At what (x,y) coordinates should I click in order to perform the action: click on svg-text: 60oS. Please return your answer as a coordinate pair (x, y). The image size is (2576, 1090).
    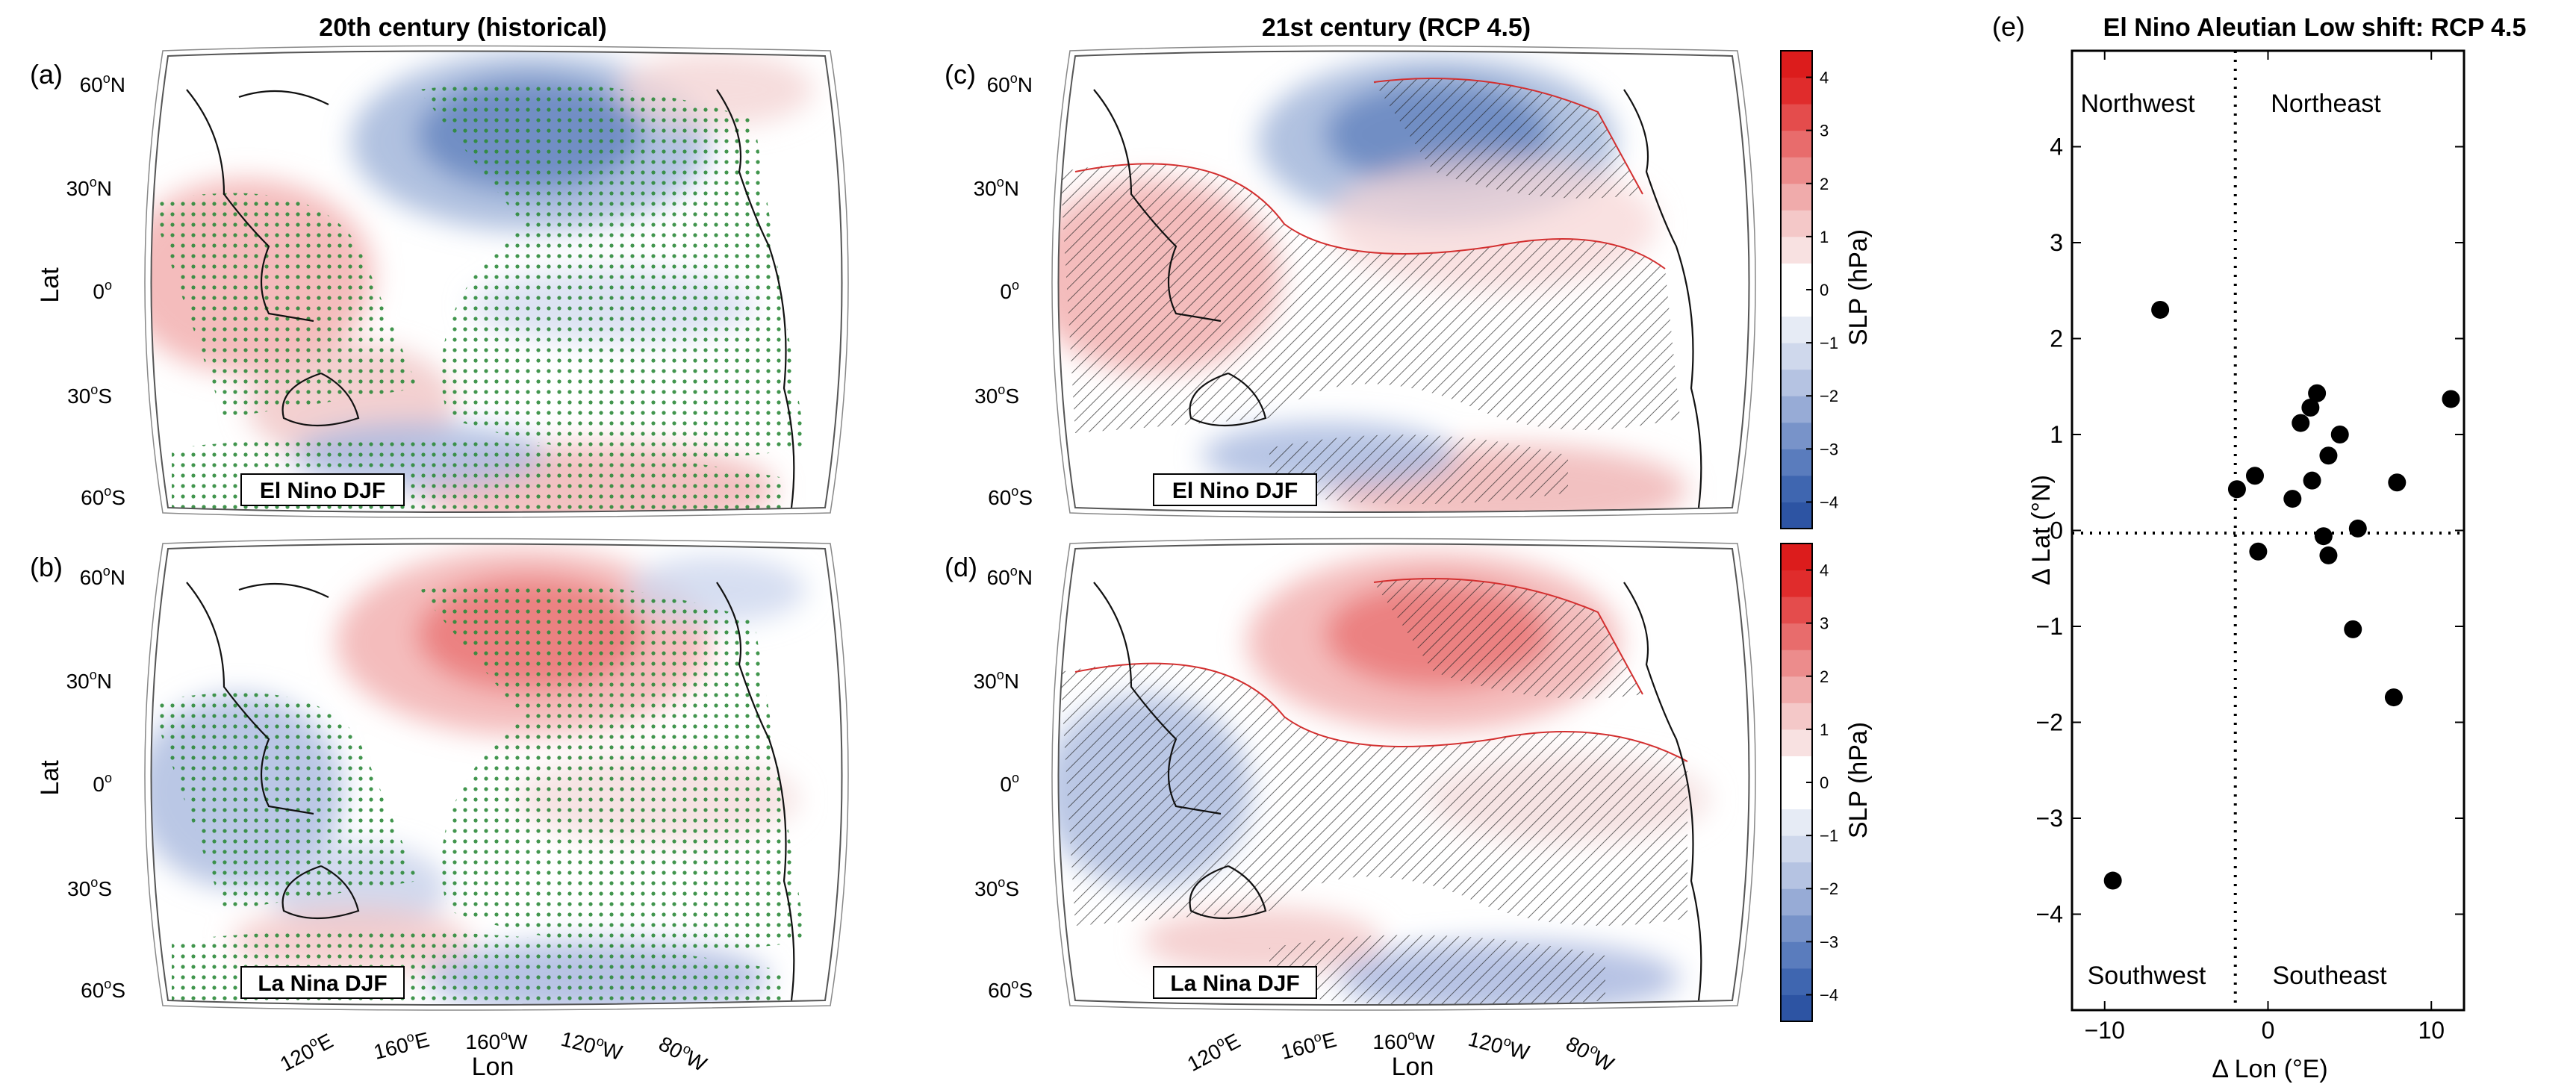
    Looking at the image, I should click on (1010, 989).